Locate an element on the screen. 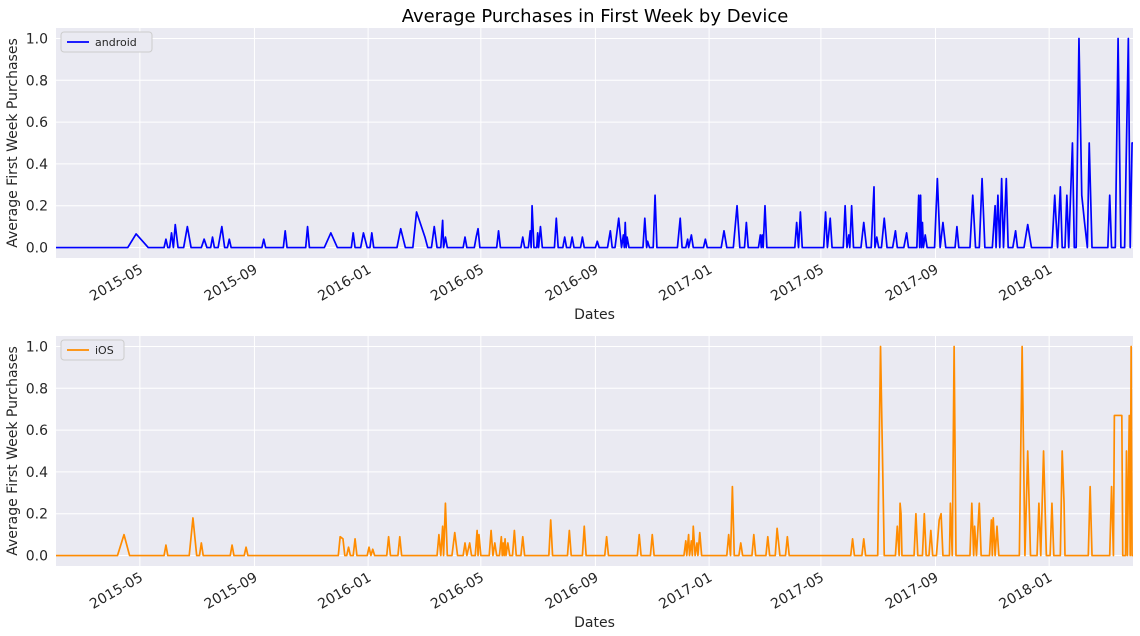 The image size is (1140, 636). legend-label: android is located at coordinates (116, 42).